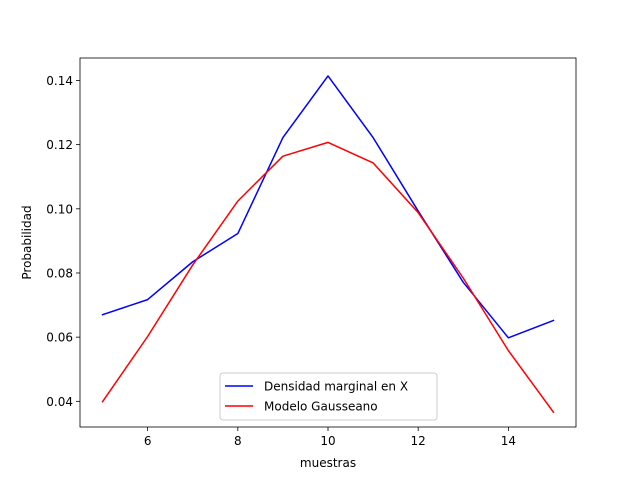  Describe the element at coordinates (59, 145) in the screenshot. I see `y-tick-label: 0.12` at that location.